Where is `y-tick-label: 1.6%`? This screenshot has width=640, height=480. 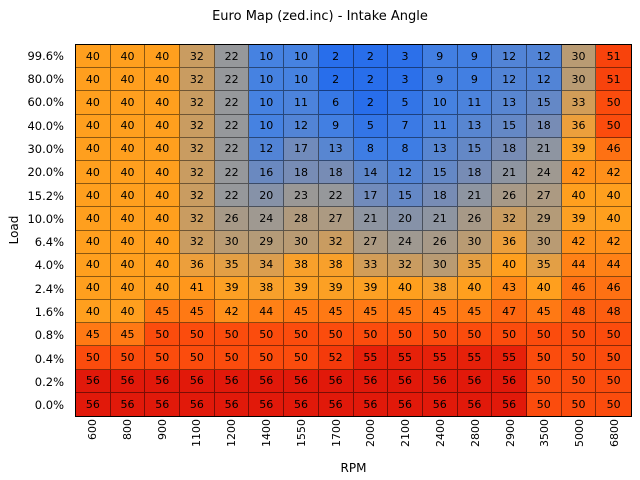 y-tick-label: 1.6% is located at coordinates (49, 312).